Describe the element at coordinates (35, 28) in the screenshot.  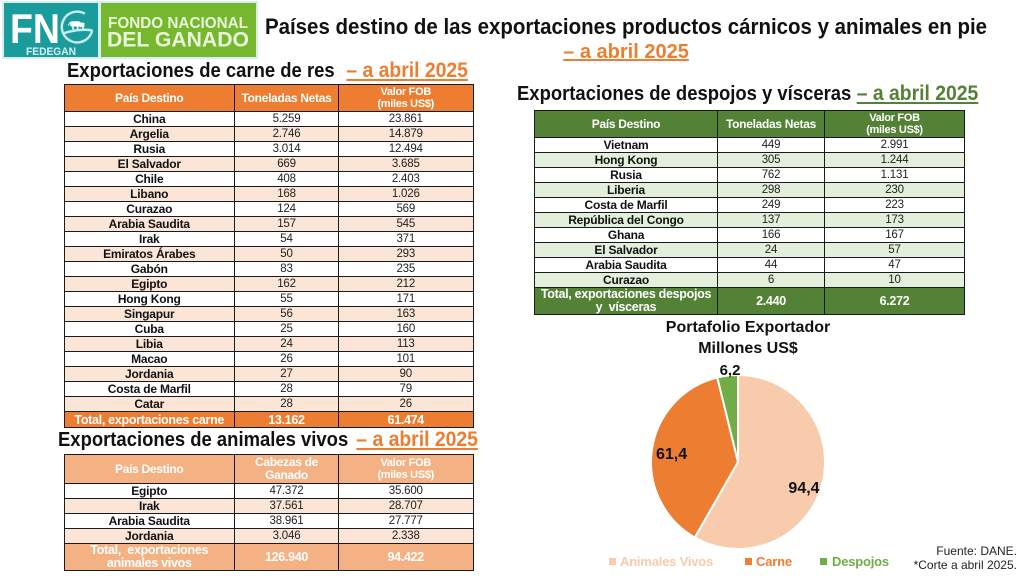
I see `svg-text: FN` at that location.